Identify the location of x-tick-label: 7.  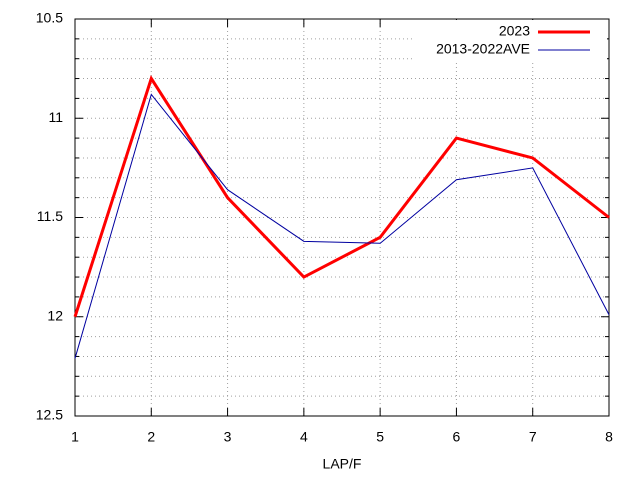
(533, 437).